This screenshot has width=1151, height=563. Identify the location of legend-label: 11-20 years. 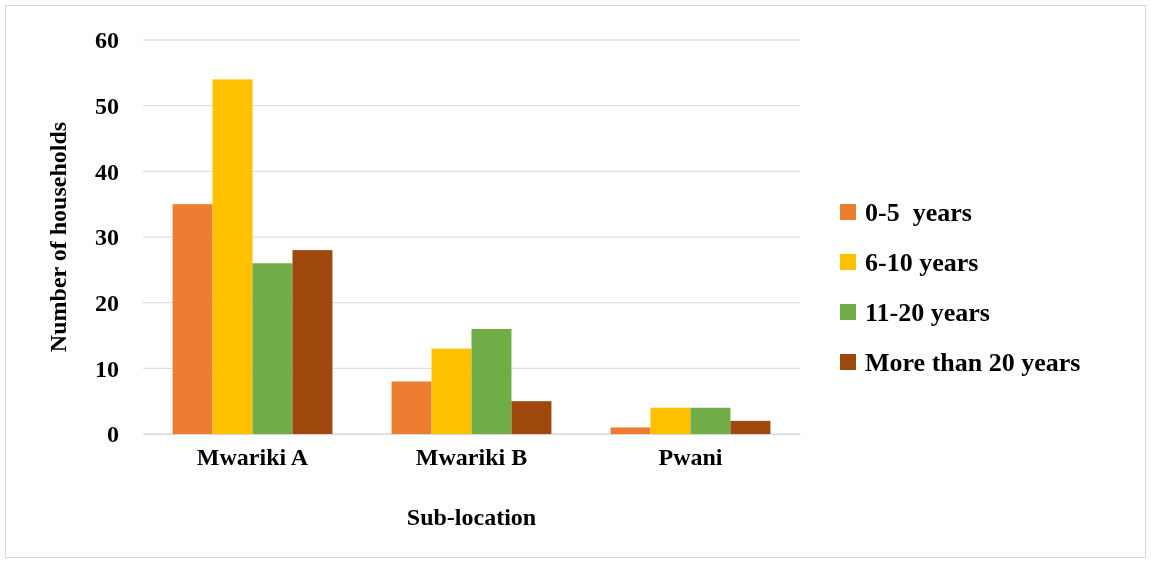
(927, 312).